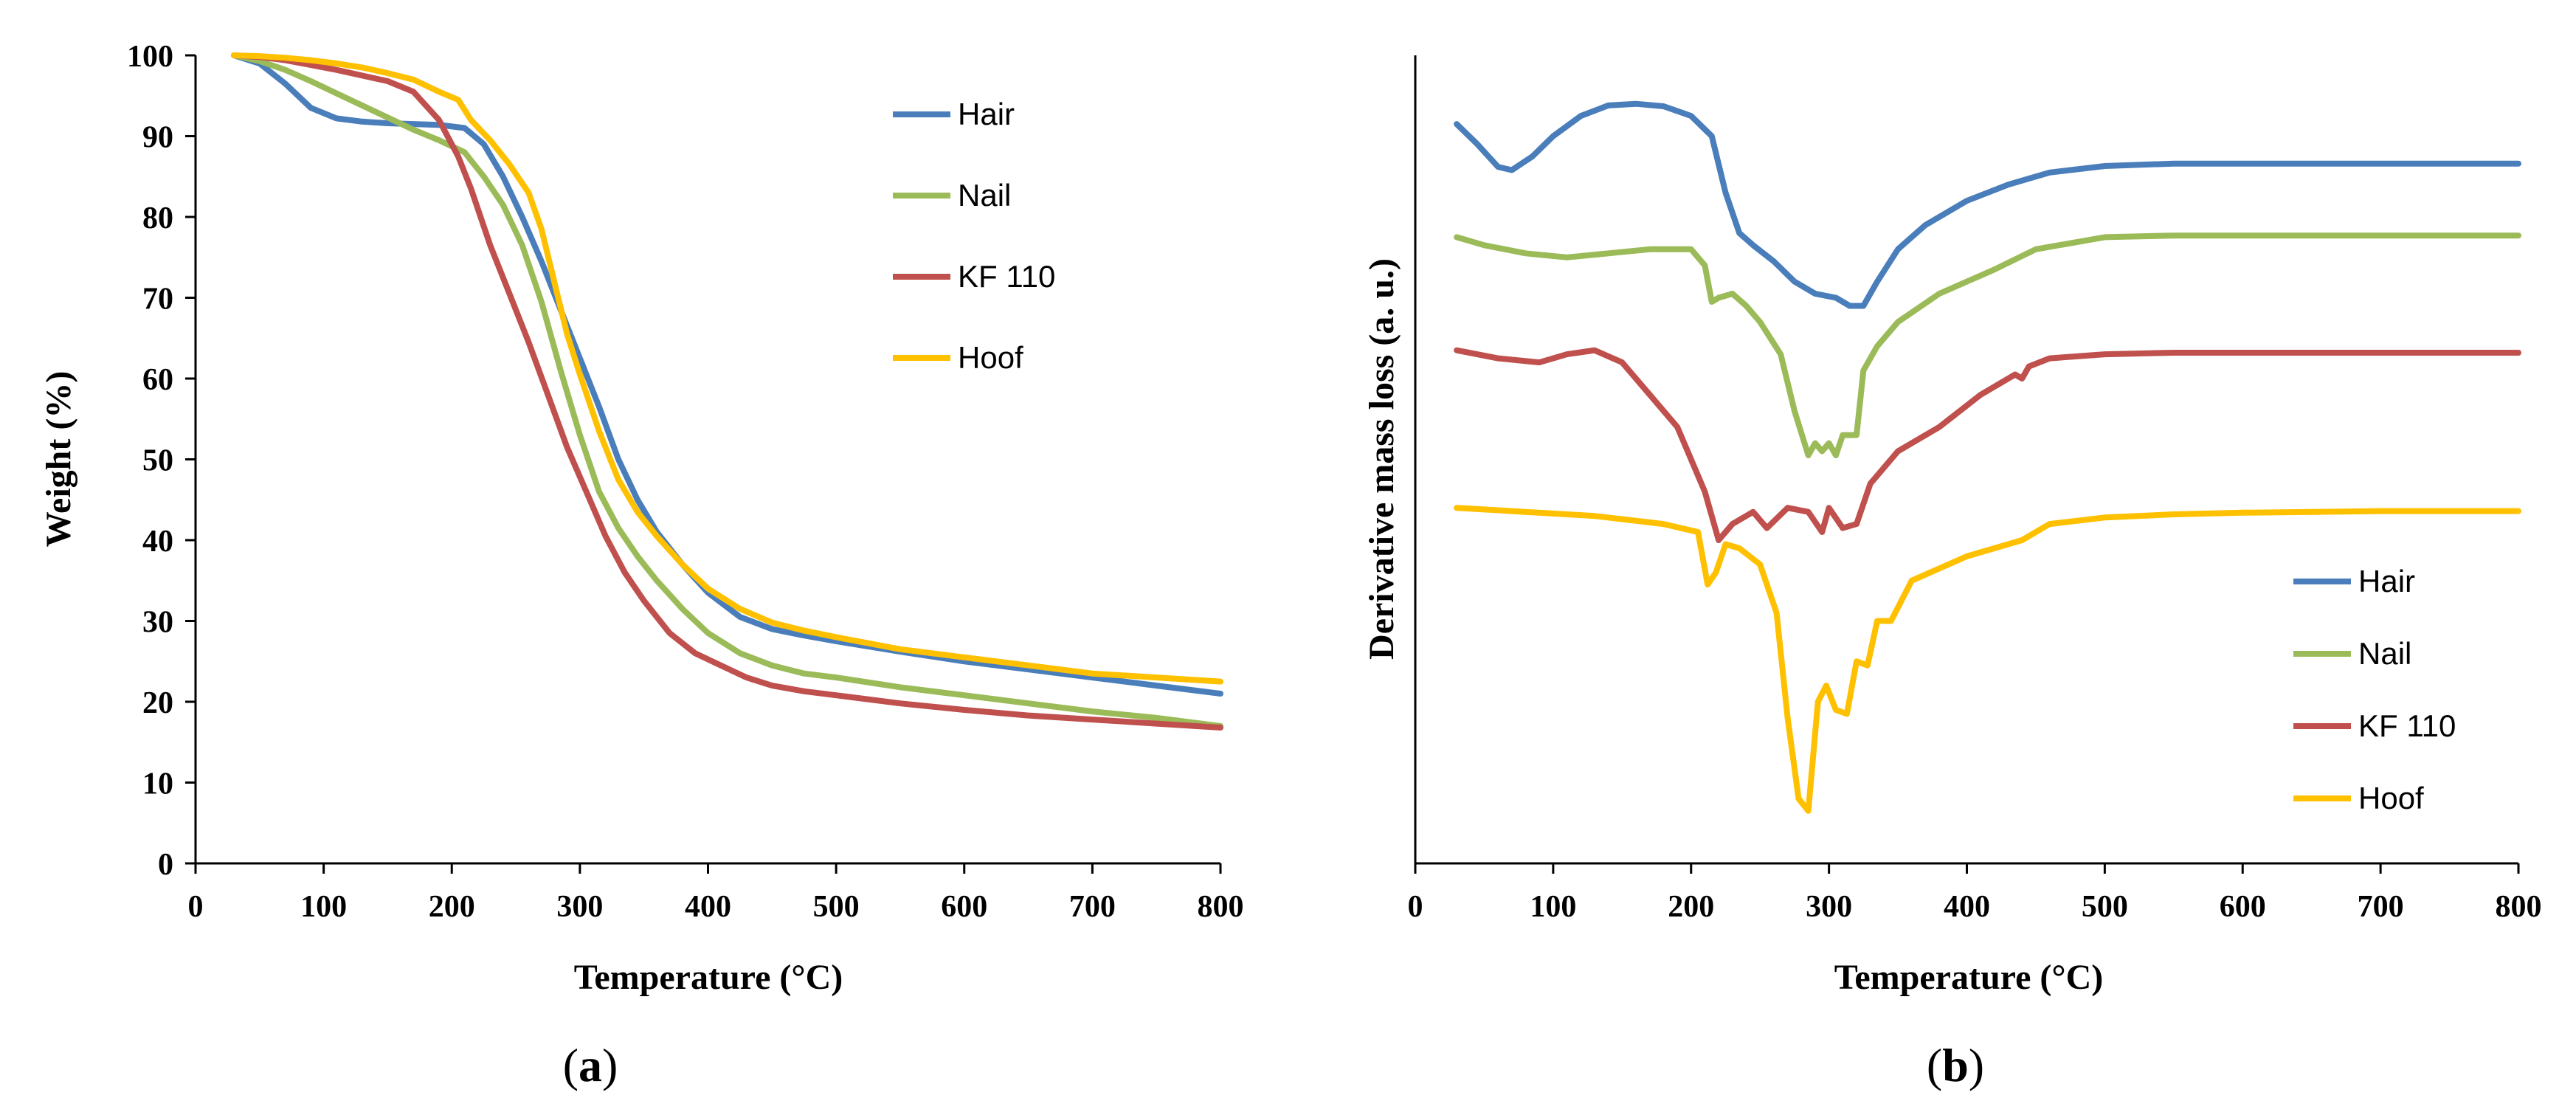 The image size is (2576, 1115). What do you see at coordinates (591, 1065) in the screenshot?
I see `chart-a-caption: (a)` at bounding box center [591, 1065].